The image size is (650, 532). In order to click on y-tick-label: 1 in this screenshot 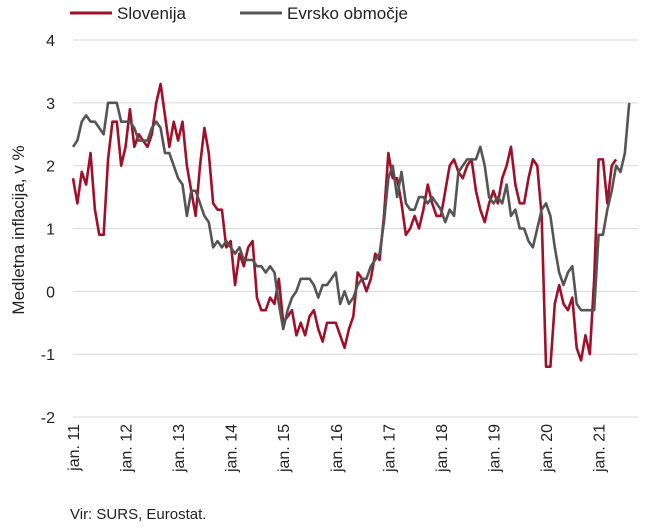, I will do `click(50, 230)`.